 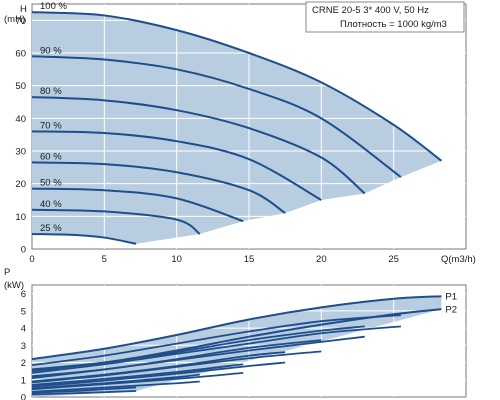 What do you see at coordinates (51, 125) in the screenshot?
I see `speed-label: 70 %` at bounding box center [51, 125].